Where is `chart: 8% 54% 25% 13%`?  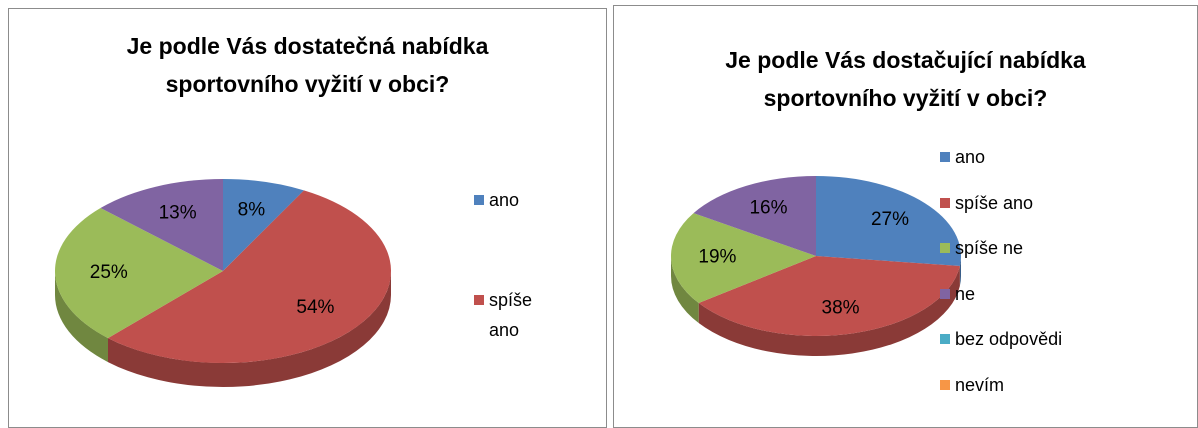
chart: 8% 54% 25% 13% is located at coordinates (222, 283).